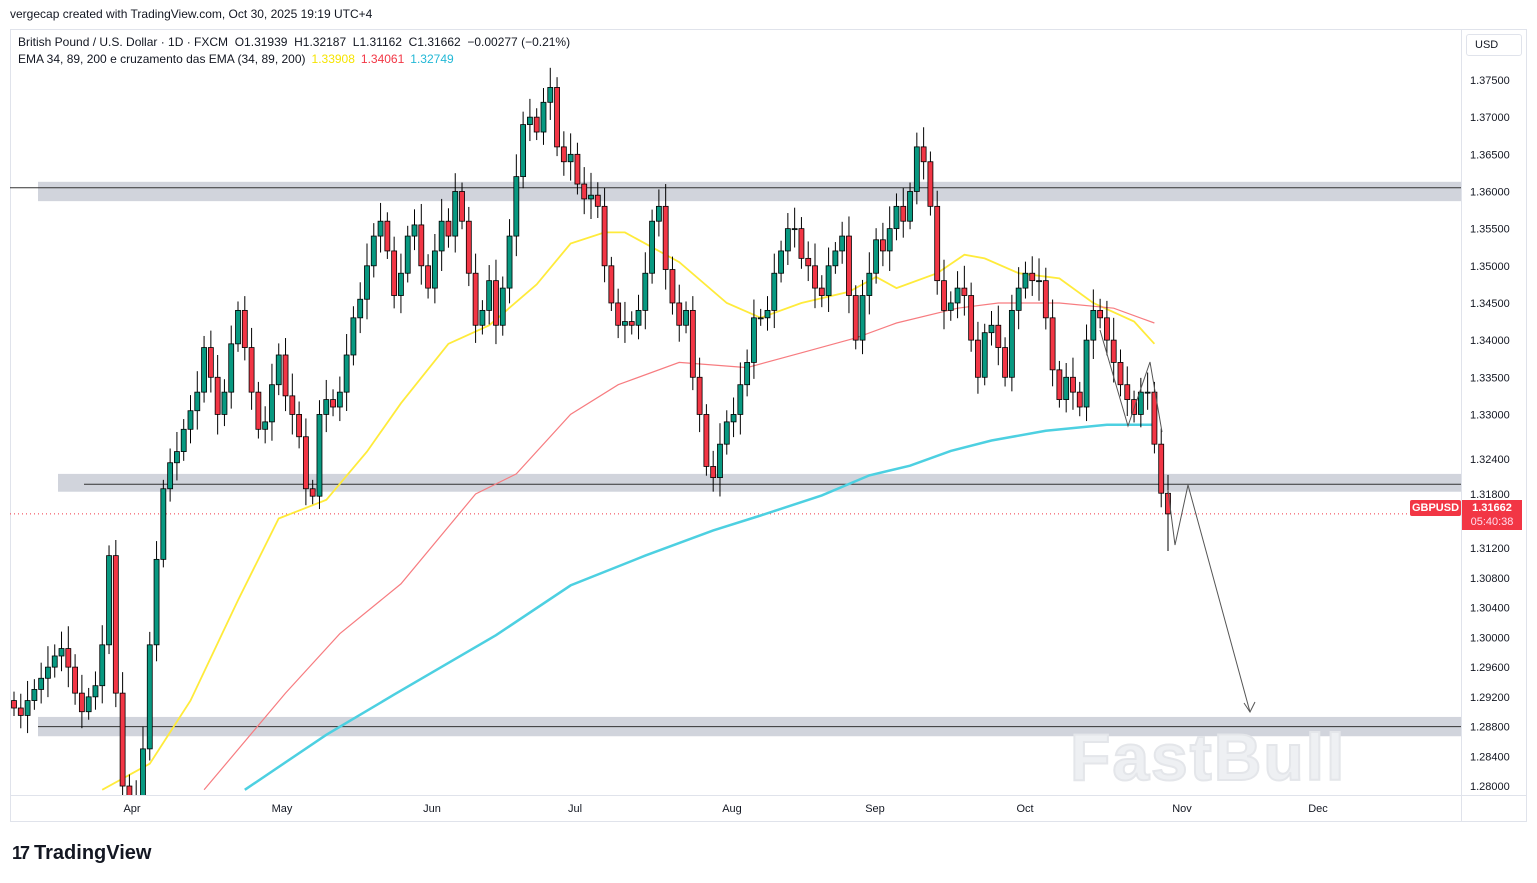 The height and width of the screenshot is (883, 1537). What do you see at coordinates (1208, 757) in the screenshot?
I see `watermark: FastBull` at bounding box center [1208, 757].